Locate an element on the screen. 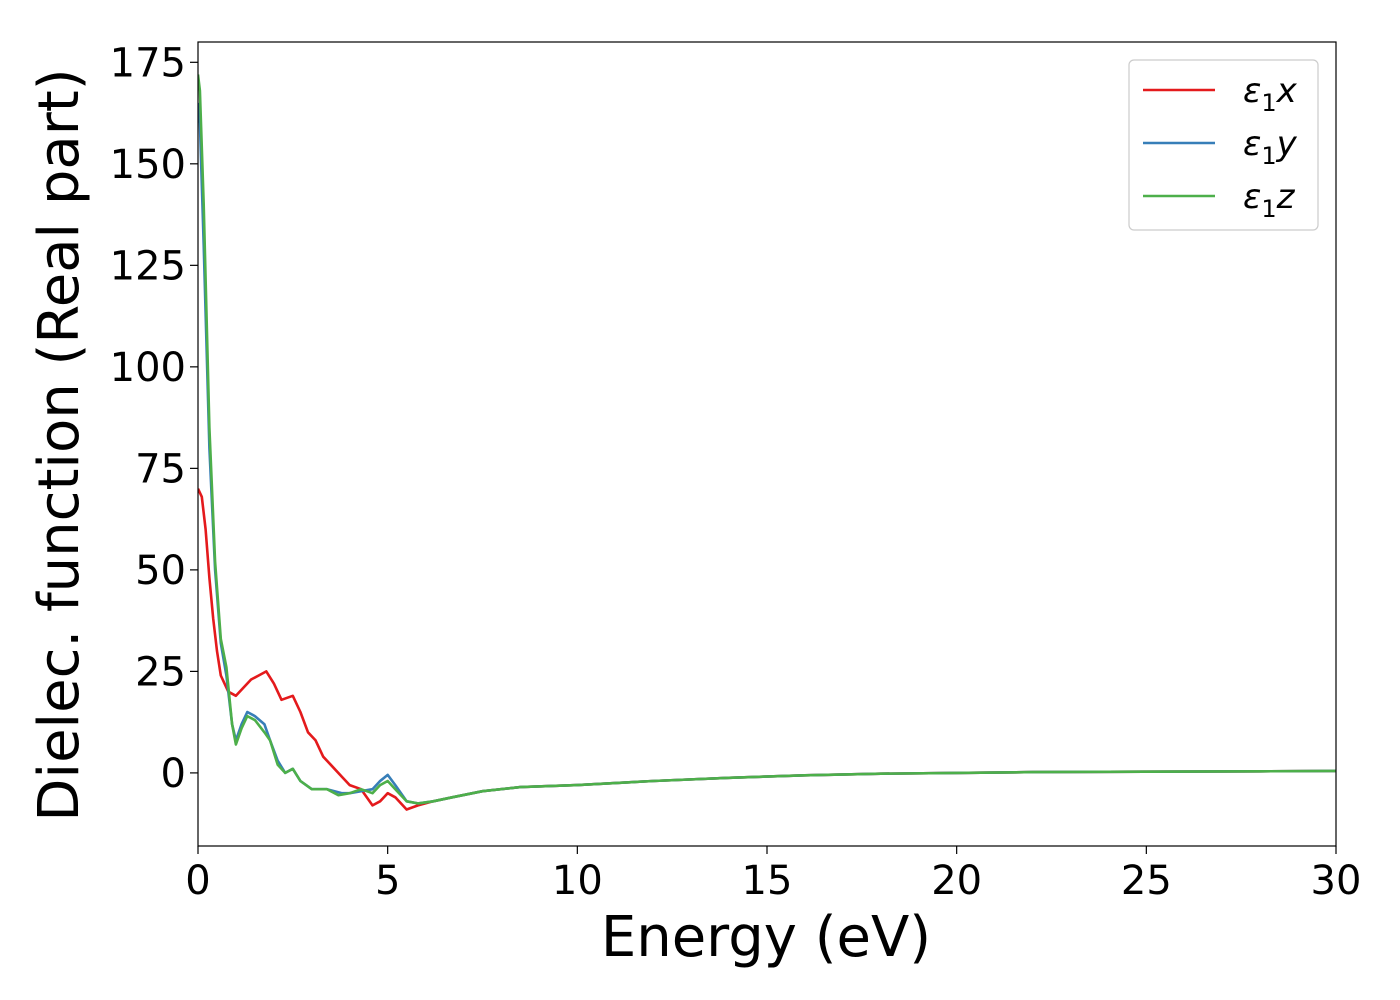  y-tick-label: 150 is located at coordinates (148, 165).